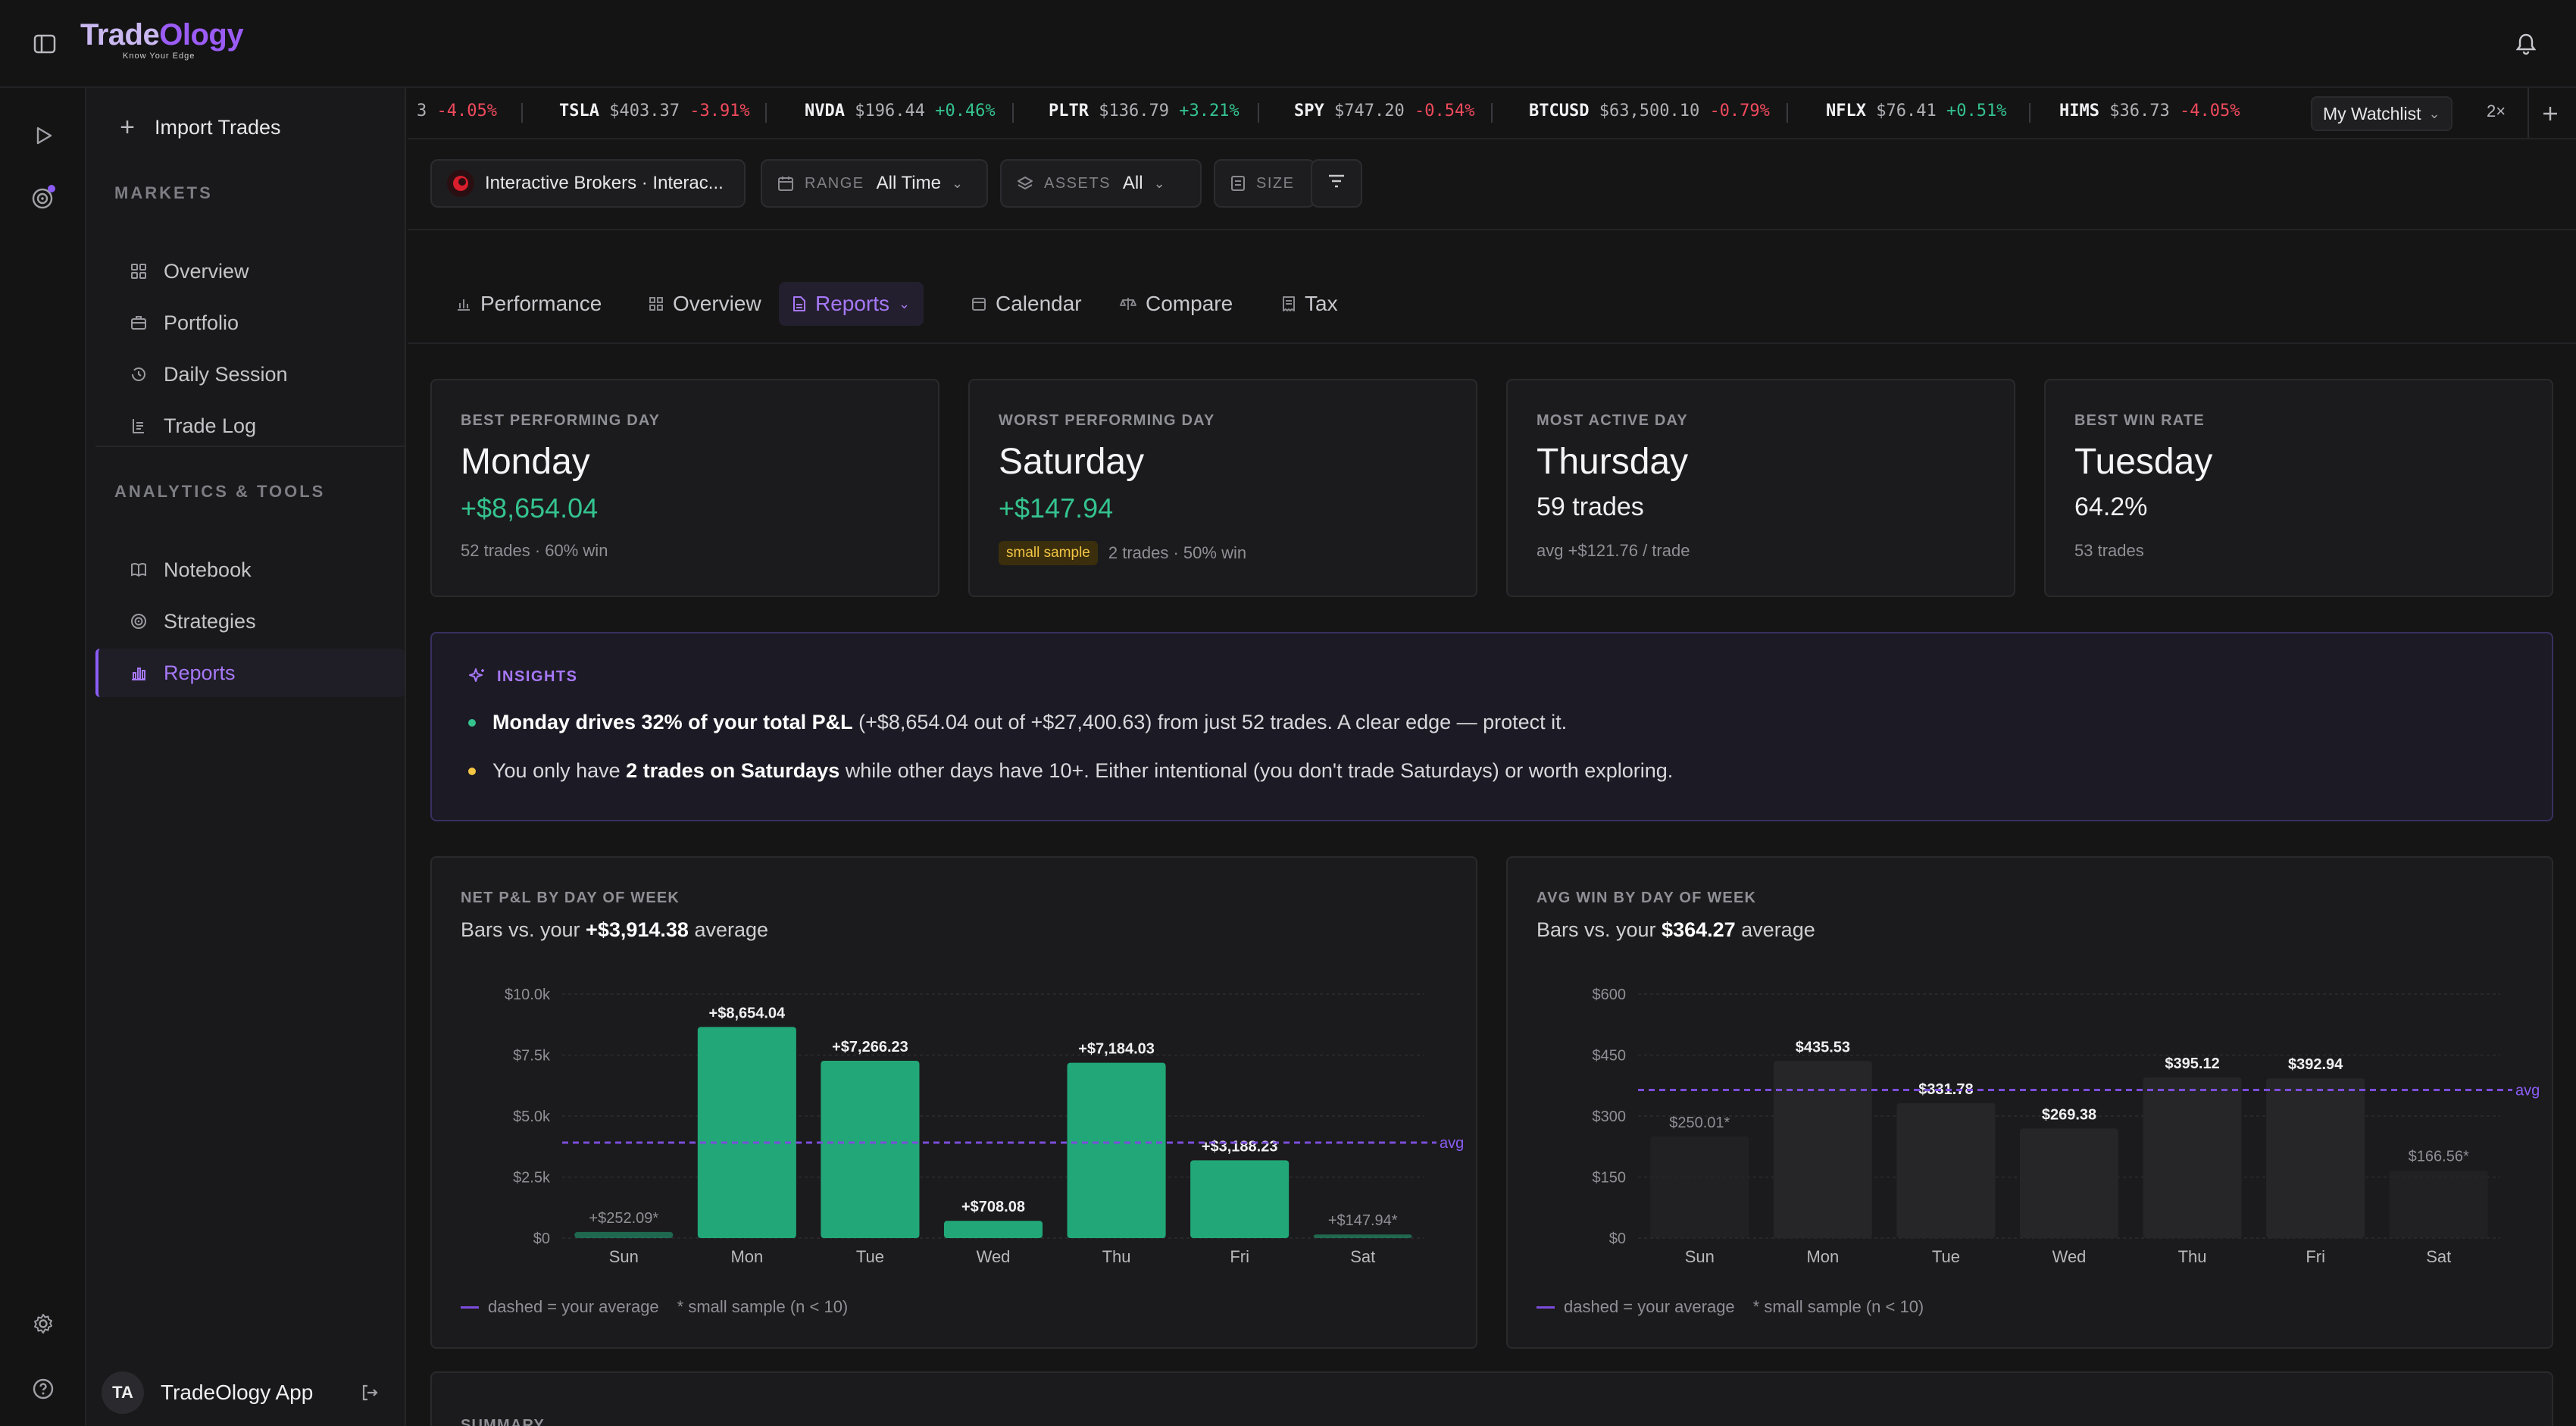 This screenshot has width=2576, height=1426. What do you see at coordinates (654, 111) in the screenshot?
I see `ticker-item: TSLA $403.37 -3.91%` at bounding box center [654, 111].